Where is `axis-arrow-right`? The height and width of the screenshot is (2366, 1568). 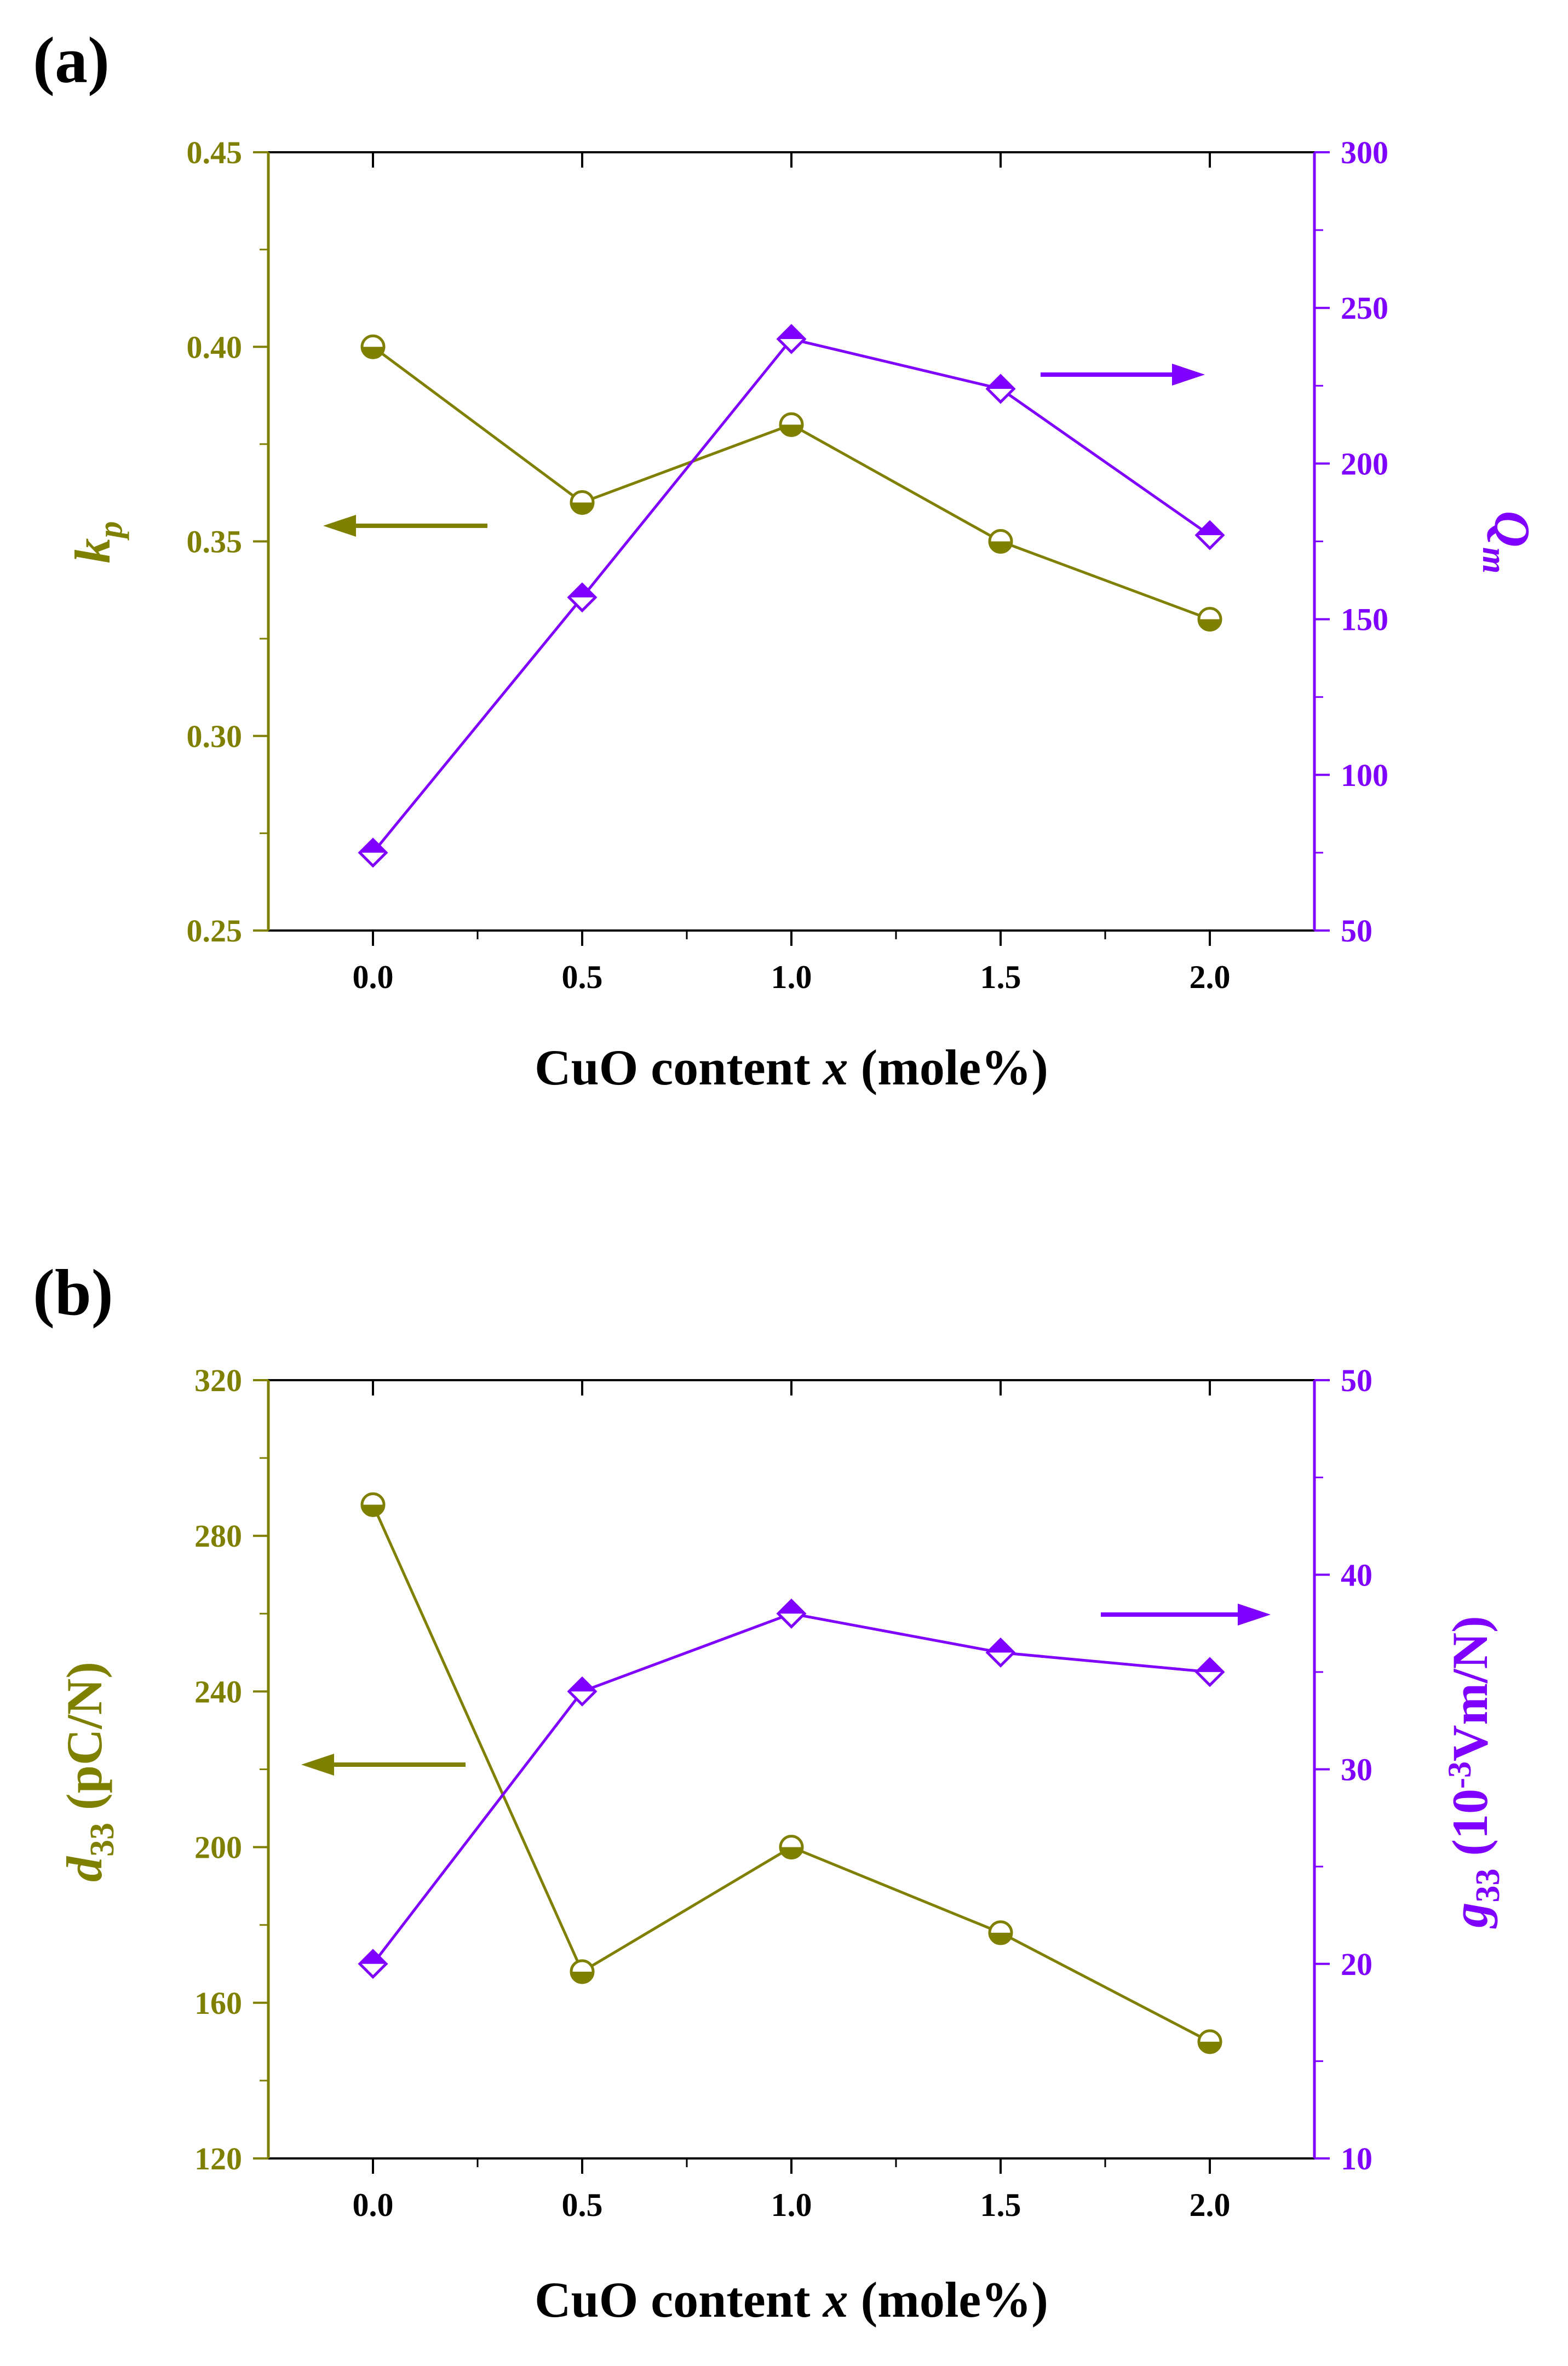
axis-arrow-right is located at coordinates (1186, 1615).